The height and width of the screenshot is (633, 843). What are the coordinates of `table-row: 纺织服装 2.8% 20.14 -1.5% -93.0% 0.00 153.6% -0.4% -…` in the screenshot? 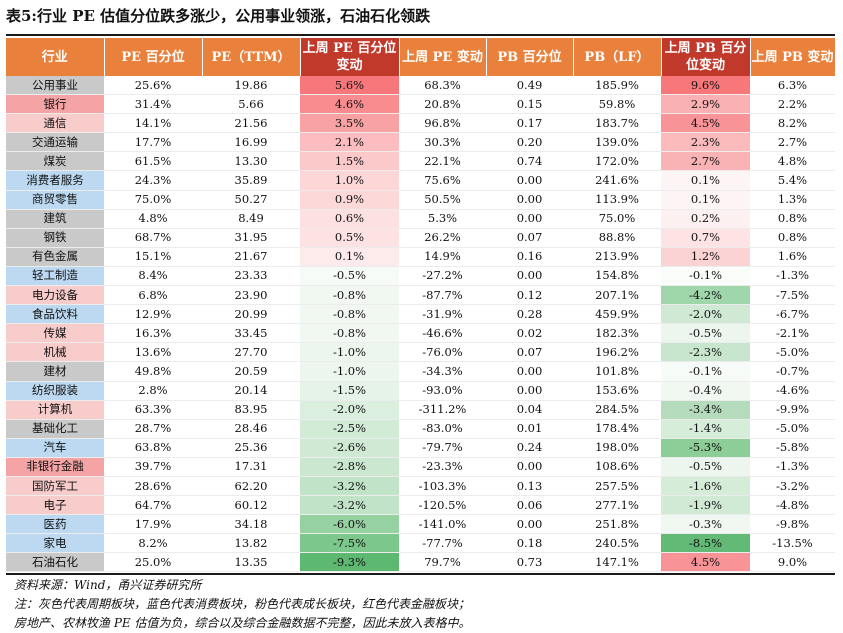 It's located at (420, 391).